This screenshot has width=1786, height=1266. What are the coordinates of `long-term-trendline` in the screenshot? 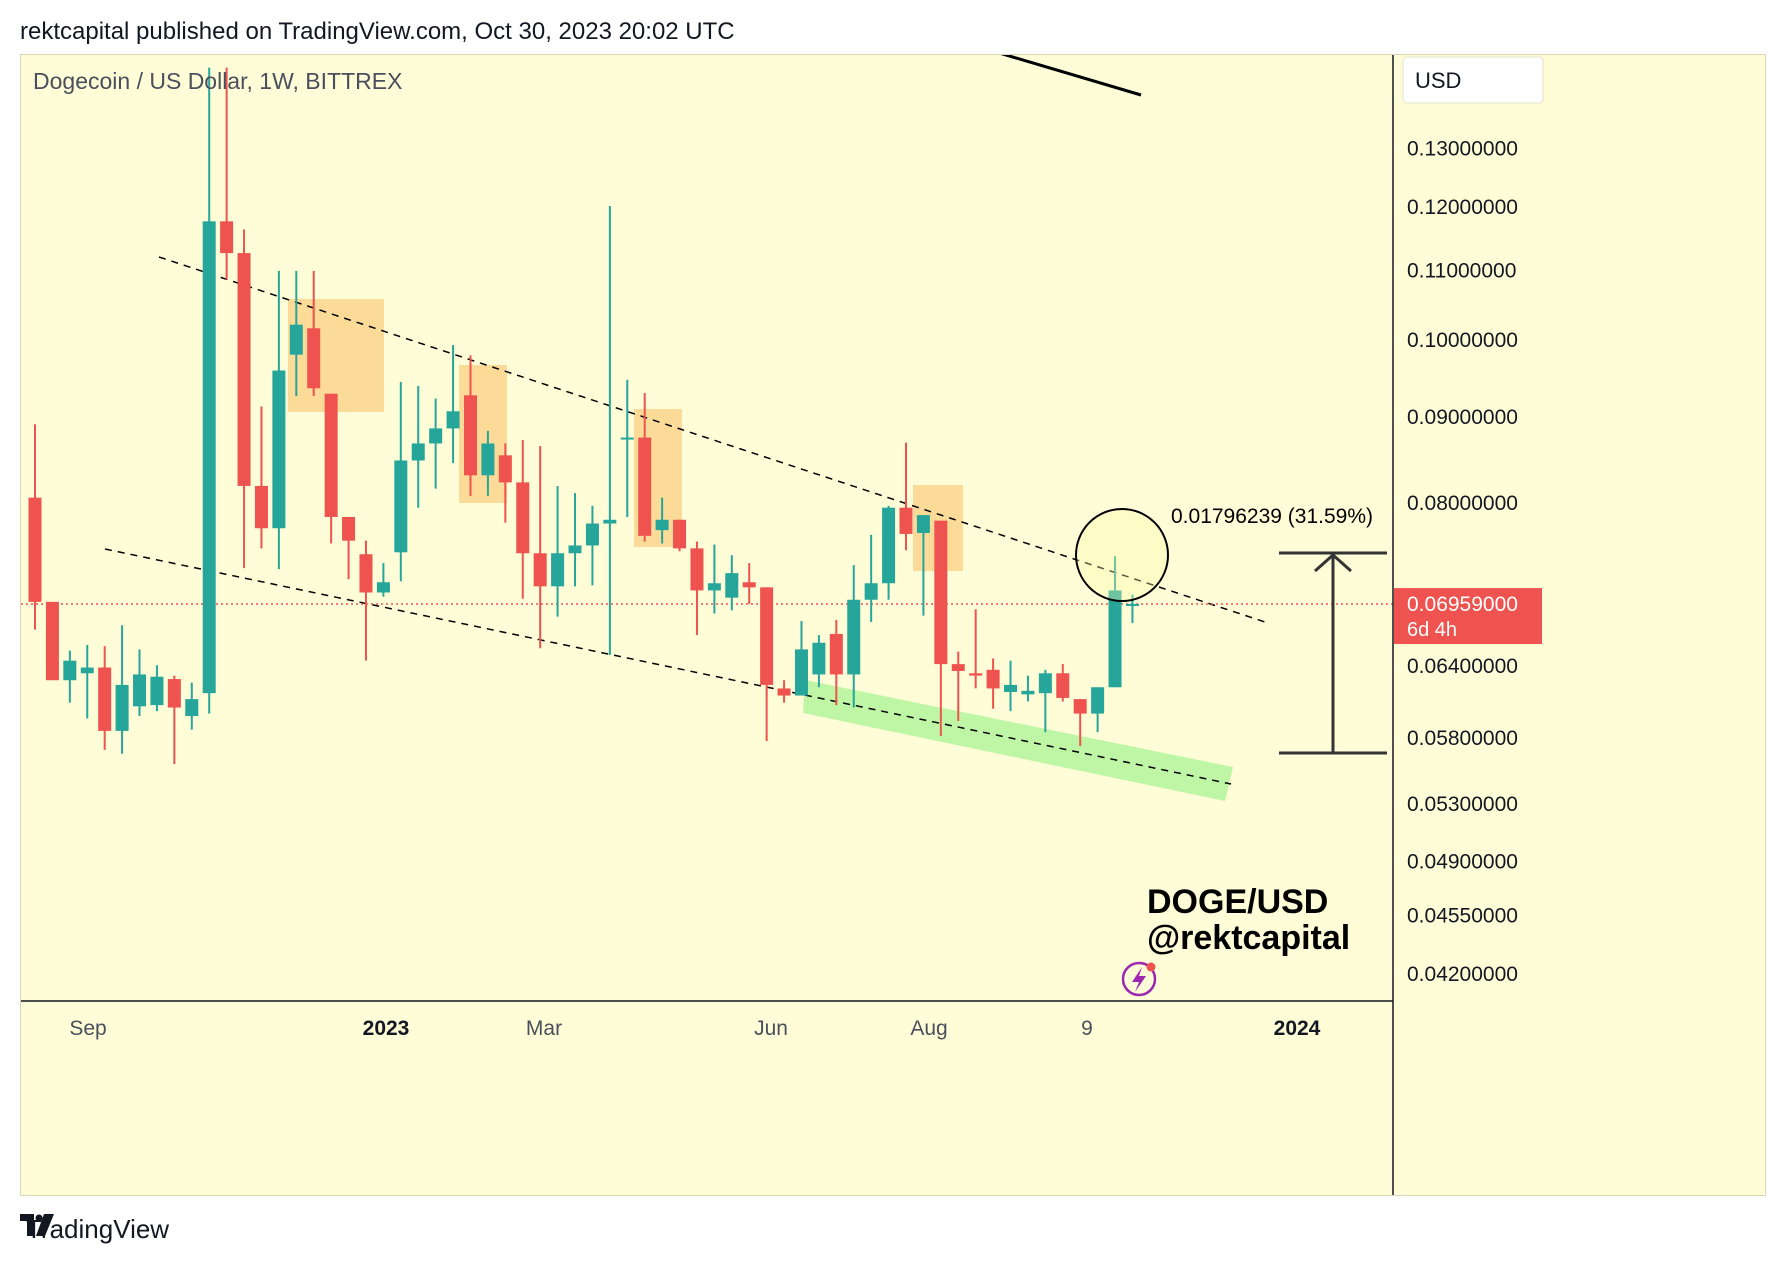 It's located at (1071, 76).